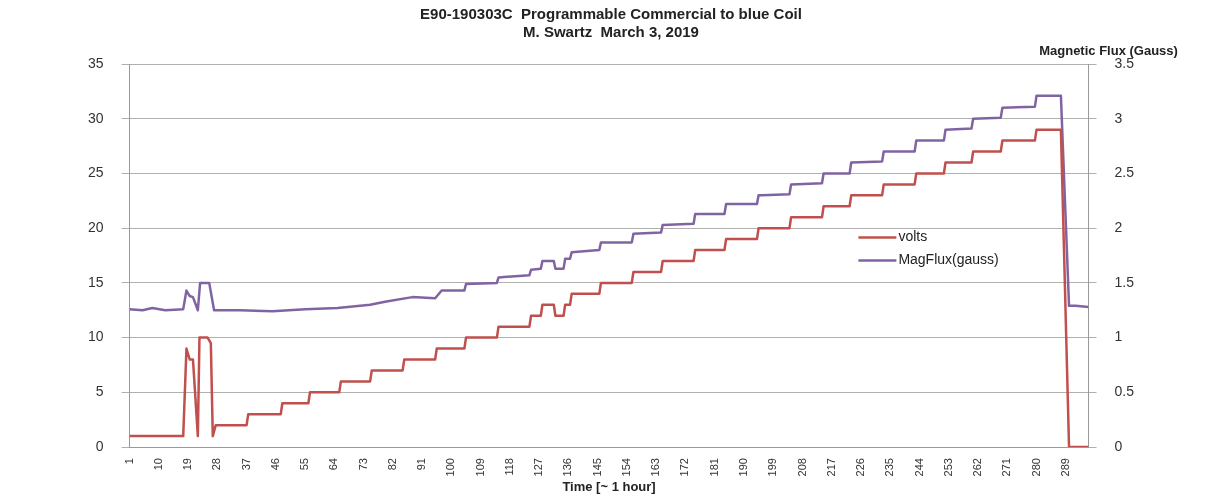 The height and width of the screenshot is (499, 1222). What do you see at coordinates (596, 467) in the screenshot?
I see `x-tick-label: 145` at bounding box center [596, 467].